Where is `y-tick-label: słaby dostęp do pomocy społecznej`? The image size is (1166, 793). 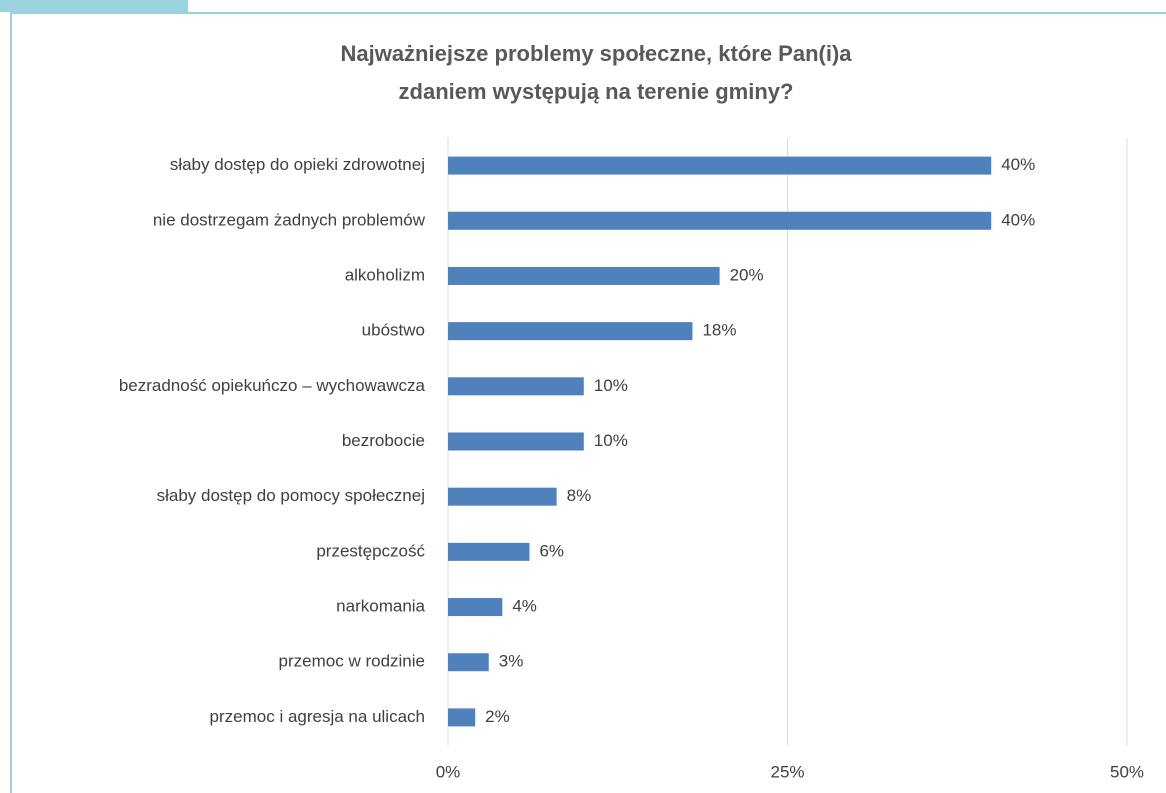
y-tick-label: słaby dostęp do pomocy społecznej is located at coordinates (291, 495).